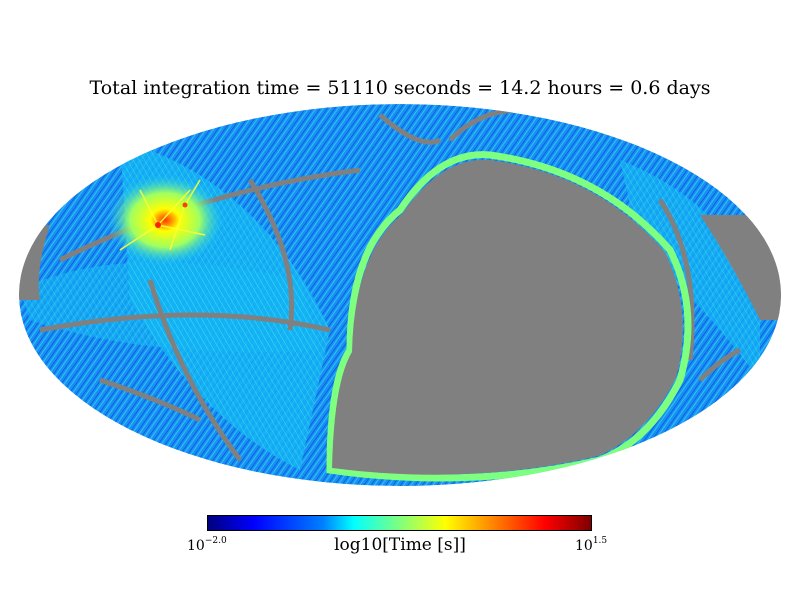 The width and height of the screenshot is (800, 600). What do you see at coordinates (207, 545) in the screenshot?
I see `colorbar-min-tick: 10−2.0` at bounding box center [207, 545].